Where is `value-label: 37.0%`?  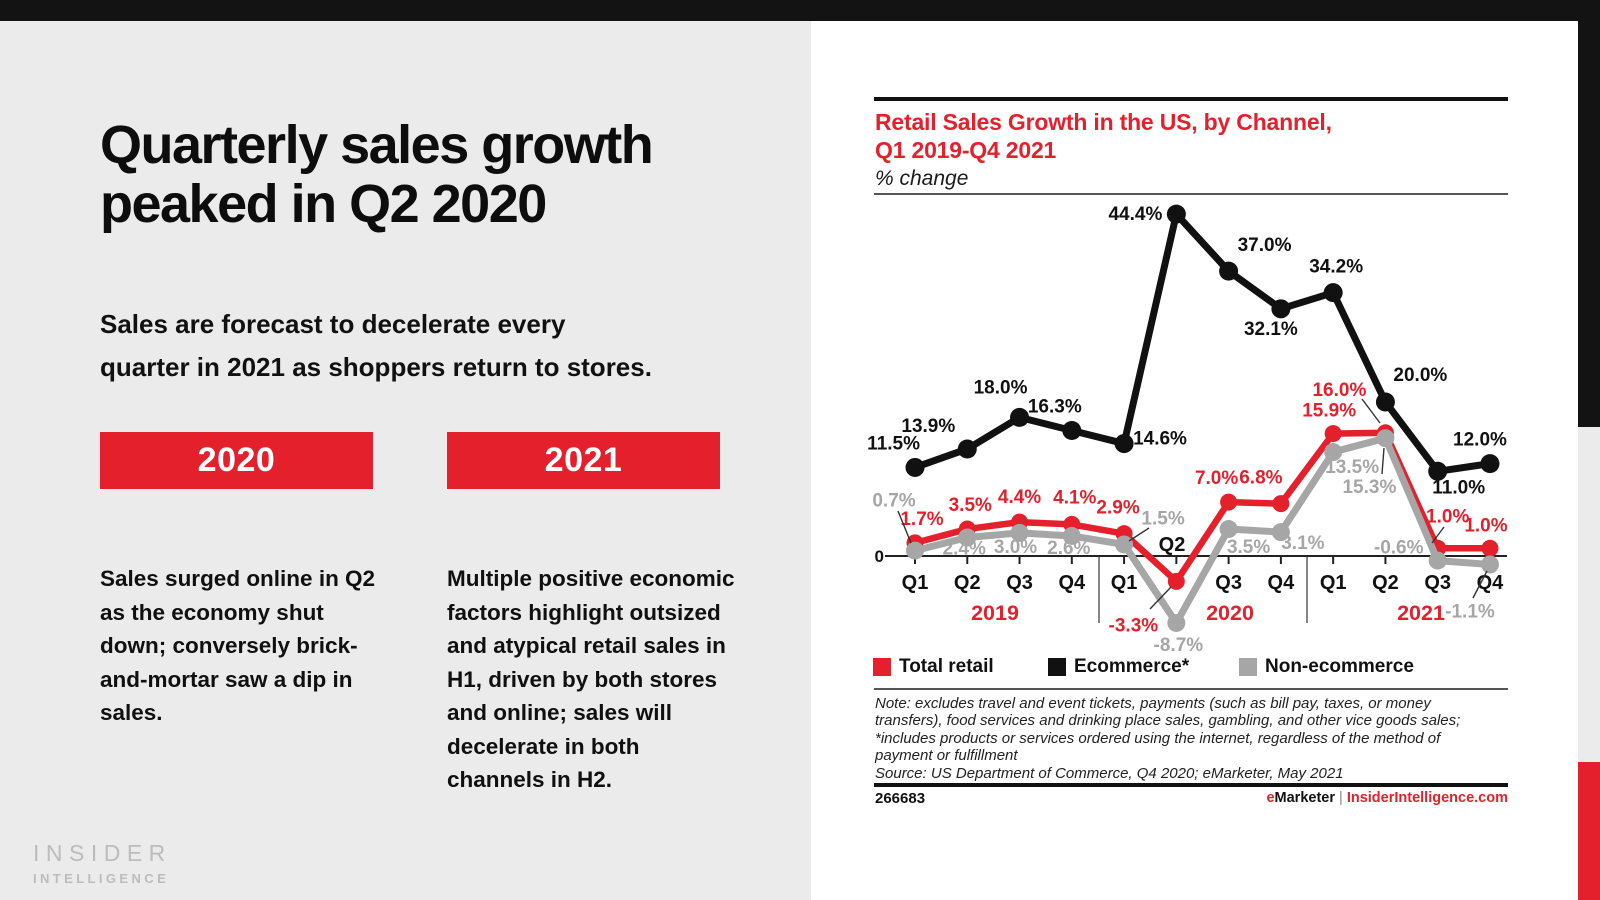 value-label: 37.0% is located at coordinates (1265, 245).